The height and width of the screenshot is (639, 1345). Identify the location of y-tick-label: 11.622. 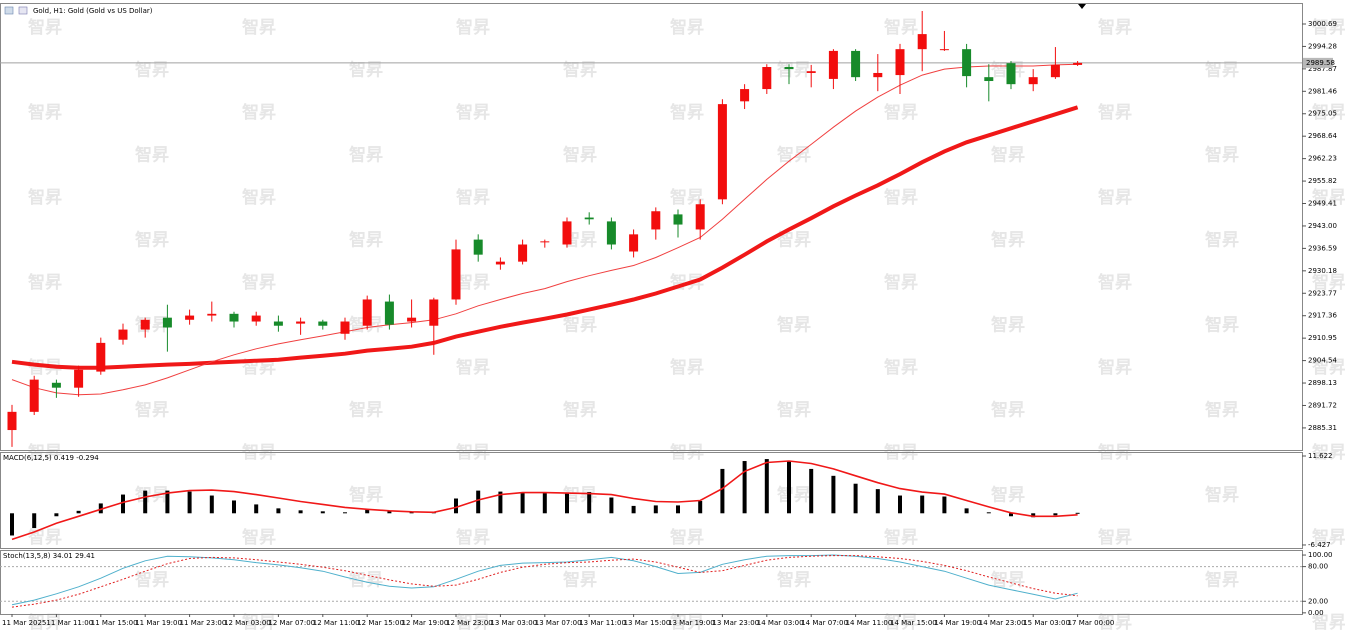
(1320, 456).